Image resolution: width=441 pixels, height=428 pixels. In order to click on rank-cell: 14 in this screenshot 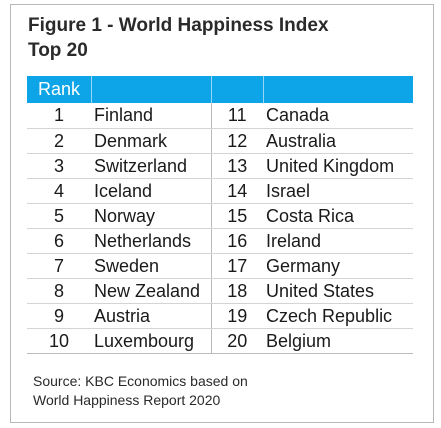, I will do `click(237, 191)`.